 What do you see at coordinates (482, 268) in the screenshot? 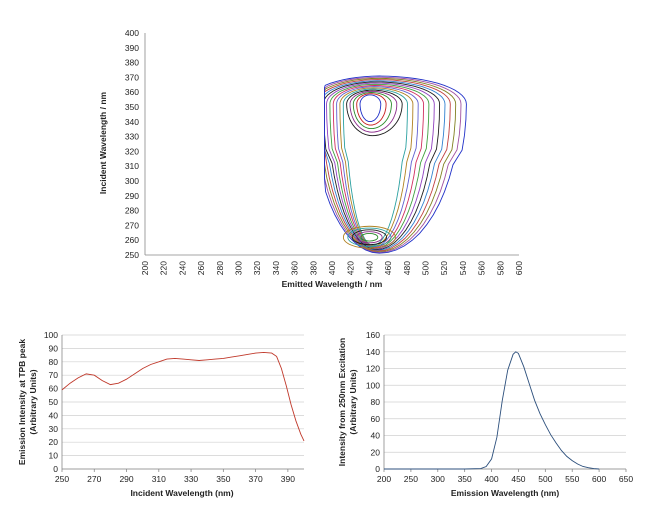
I see `contour-x-tick-label: 560` at bounding box center [482, 268].